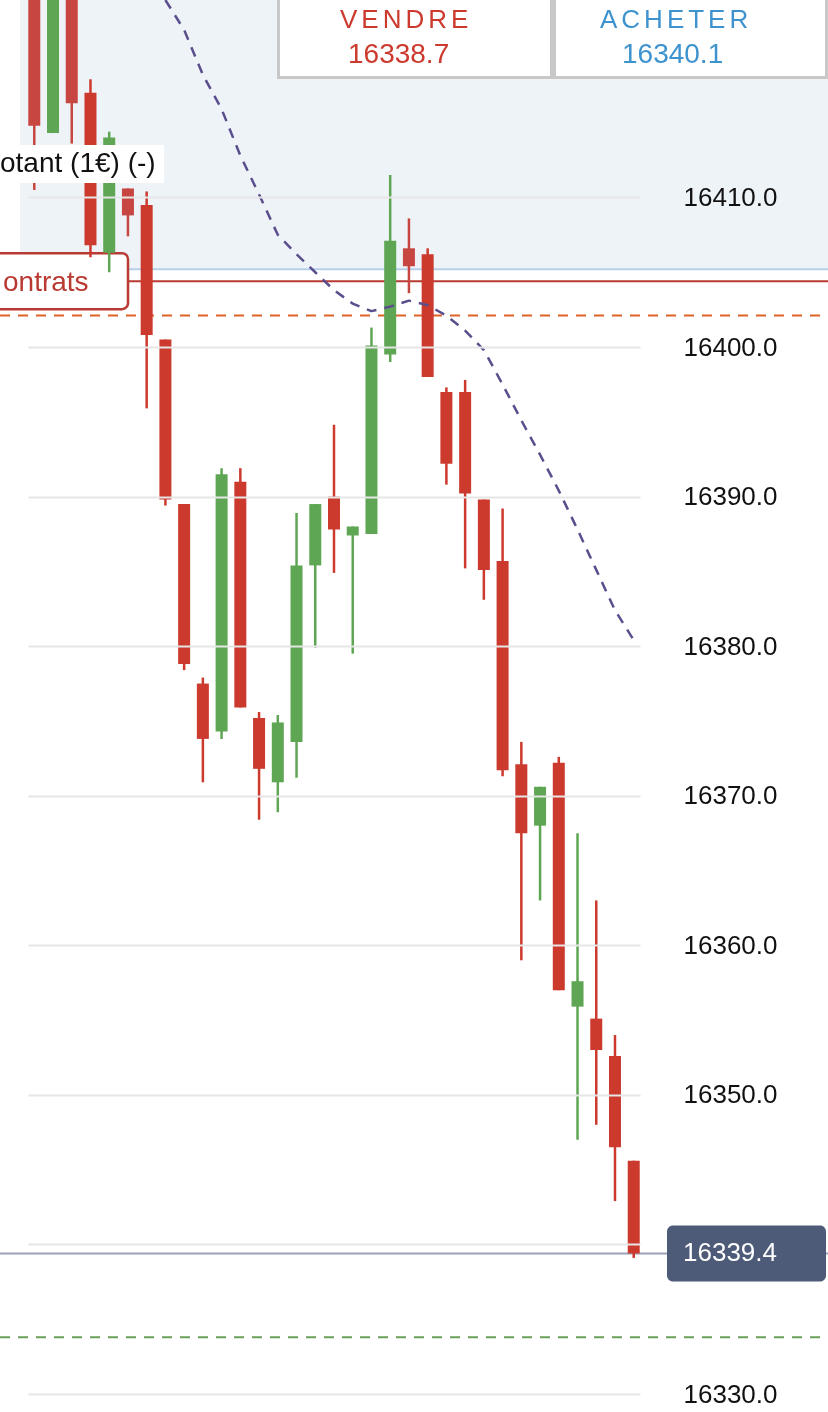 The image size is (828, 1412). I want to click on y-tick-label: 16400.0, so click(730, 346).